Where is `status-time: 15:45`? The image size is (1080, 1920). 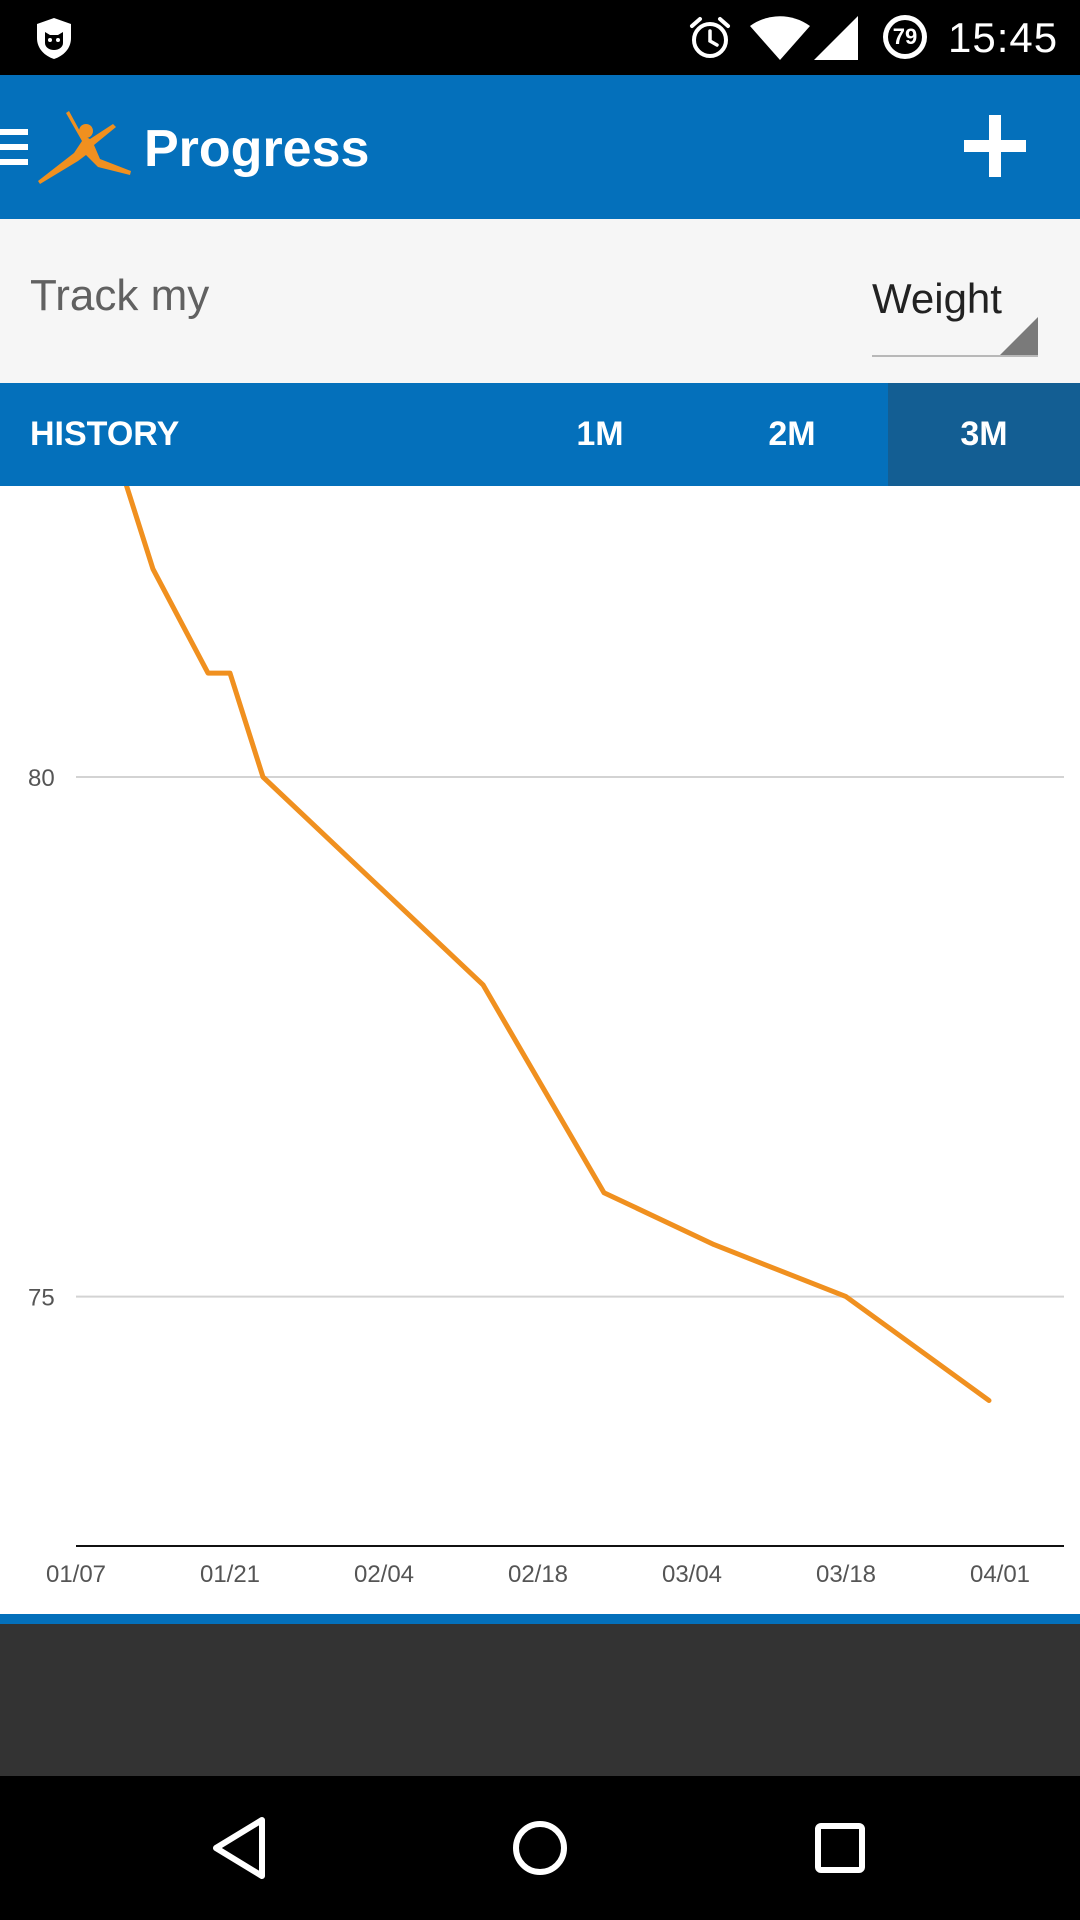
status-time: 15:45 is located at coordinates (1003, 37).